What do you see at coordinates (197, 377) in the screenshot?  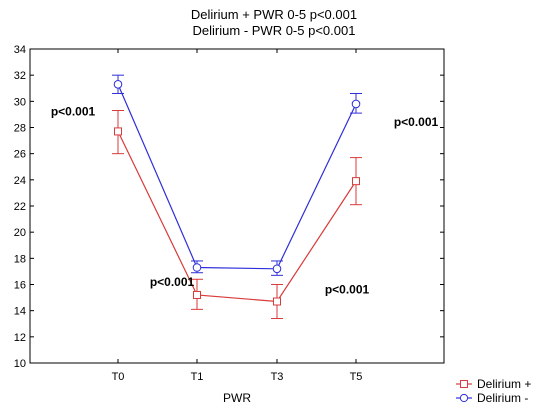 I see `x-tick-label: T1` at bounding box center [197, 377].